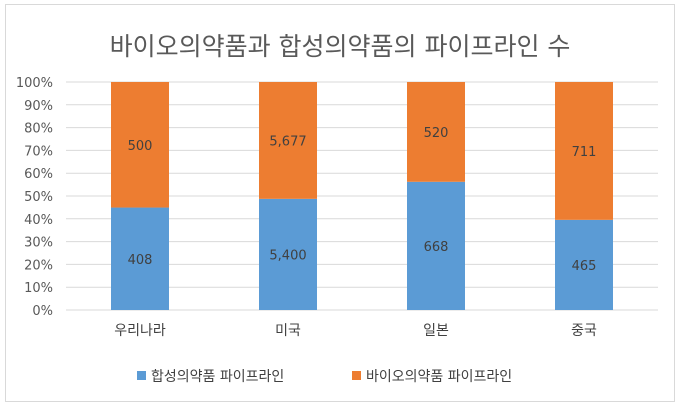 This screenshot has height=410, width=680. What do you see at coordinates (217, 377) in the screenshot?
I see `legend-label: 합성의약품 파이프라인` at bounding box center [217, 377].